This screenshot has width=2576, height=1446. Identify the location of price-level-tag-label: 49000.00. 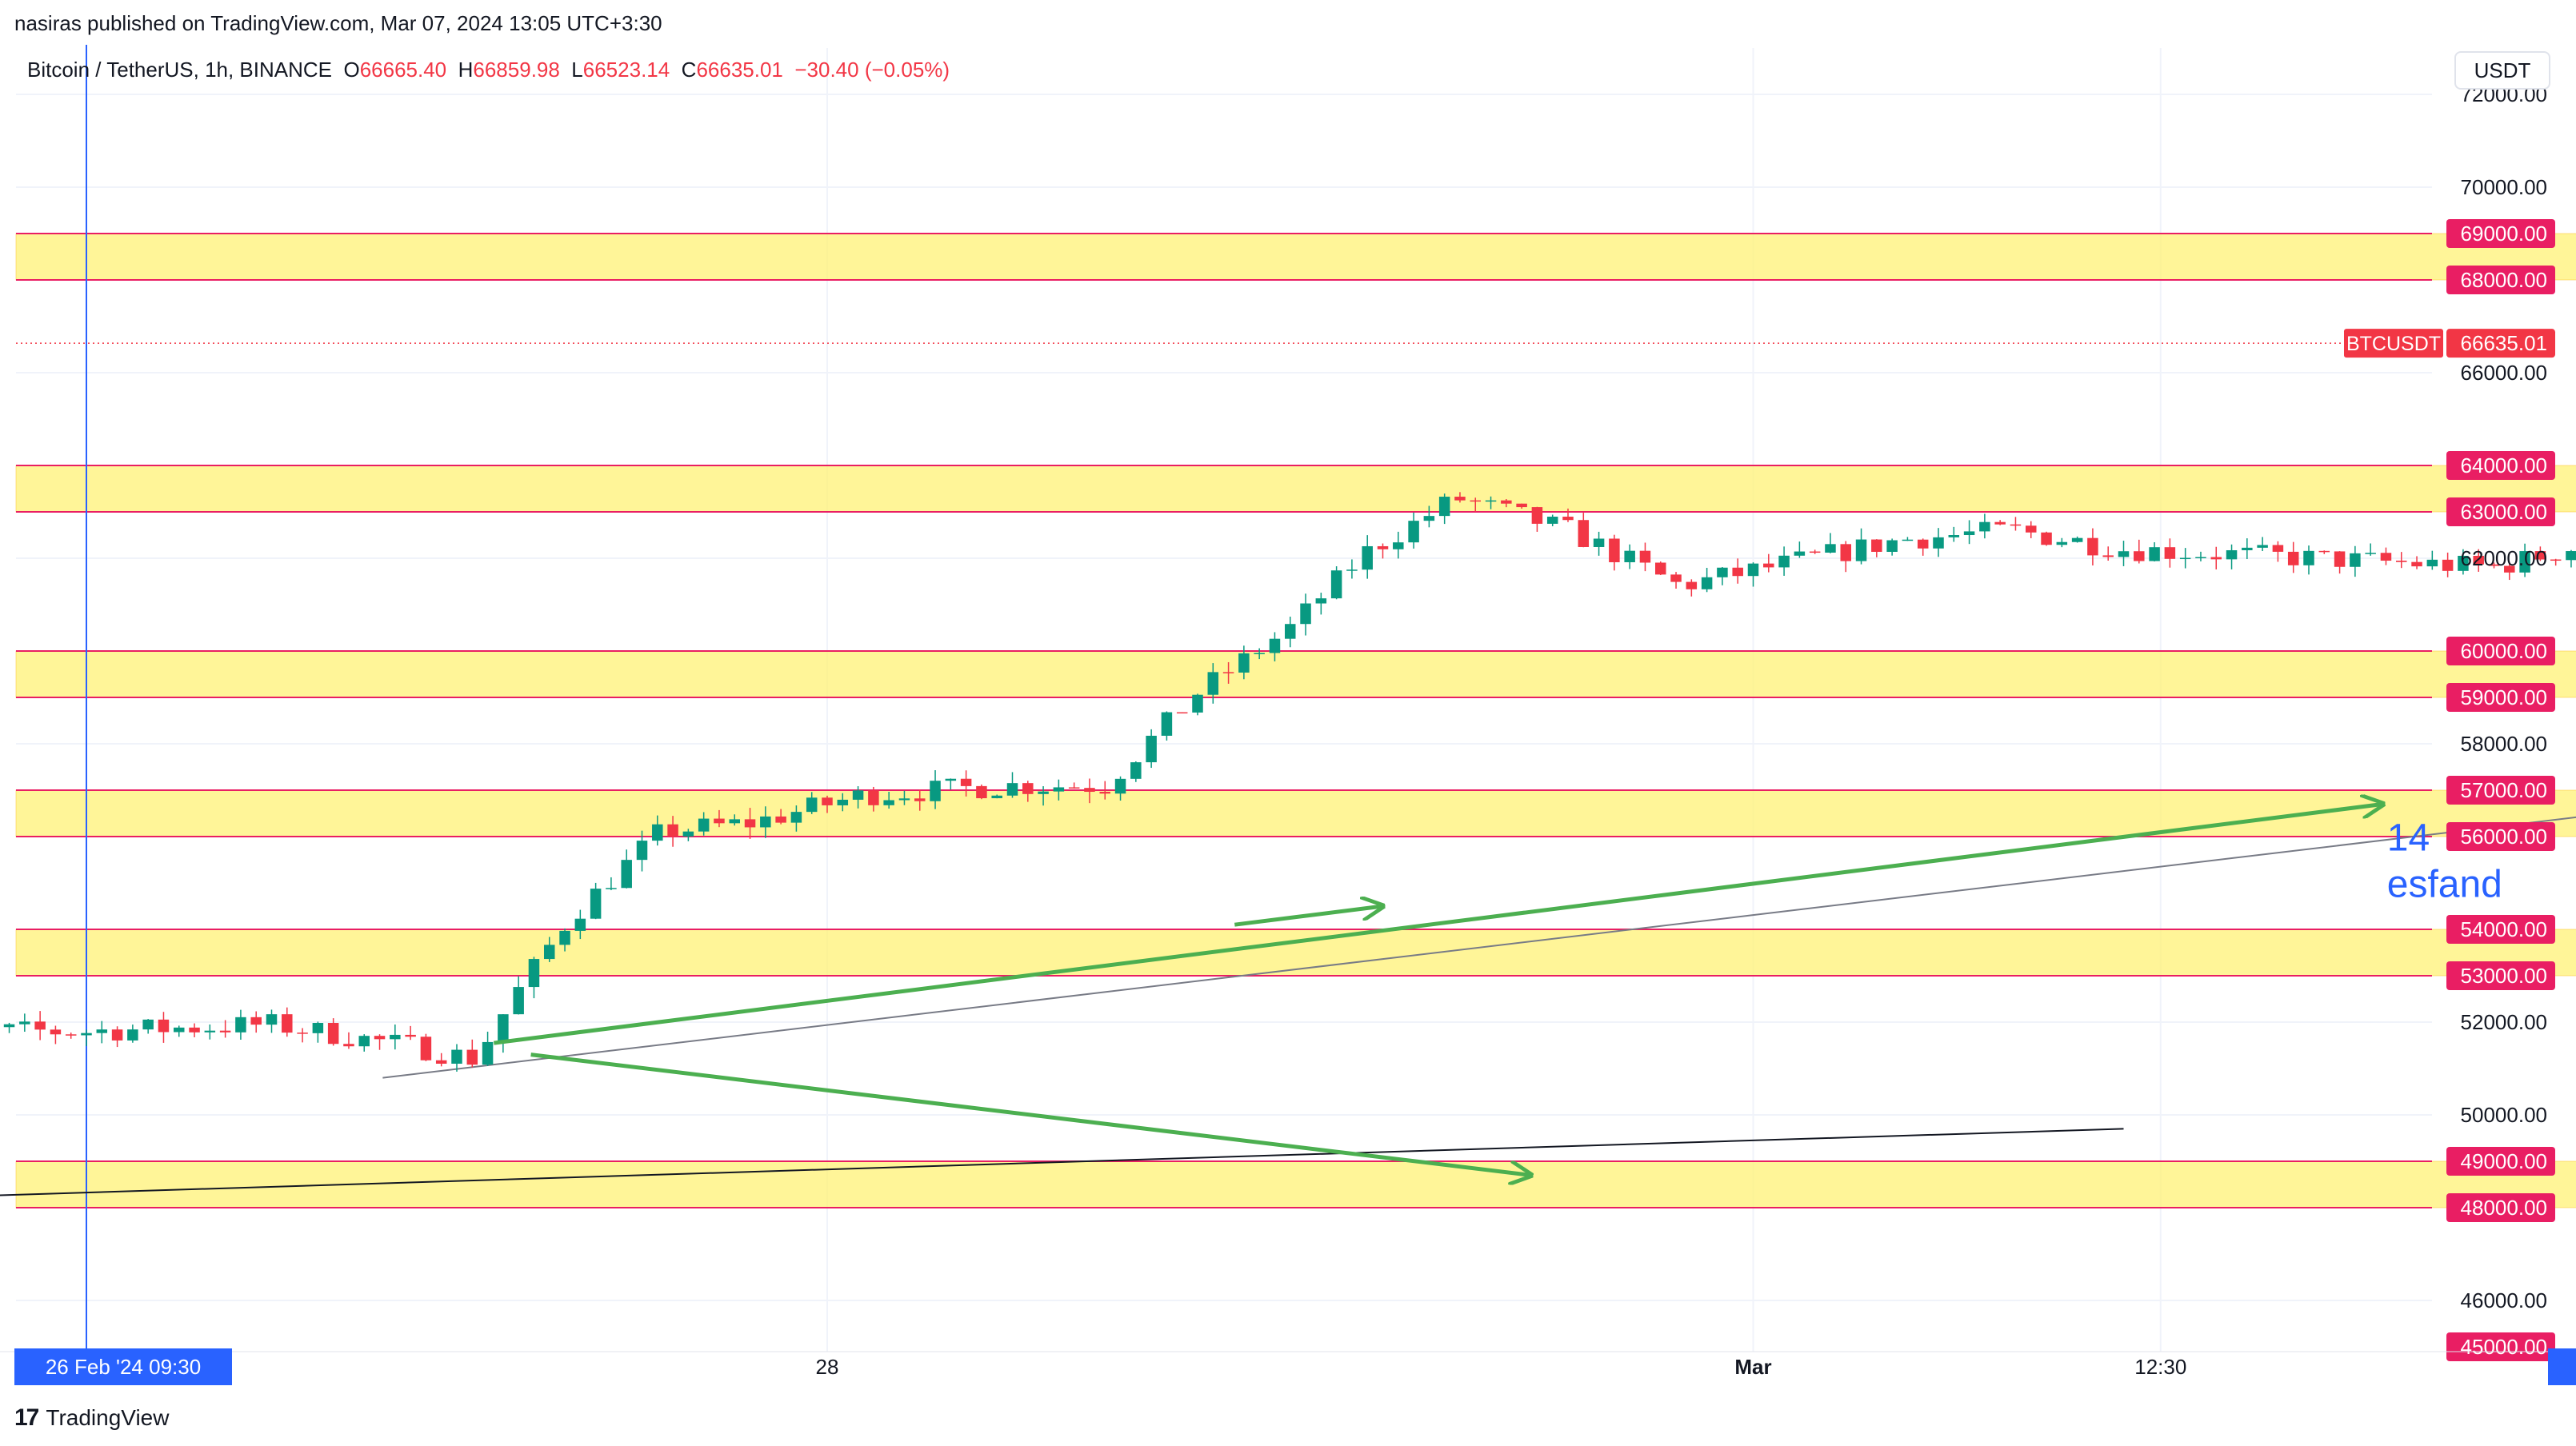
(2504, 1161).